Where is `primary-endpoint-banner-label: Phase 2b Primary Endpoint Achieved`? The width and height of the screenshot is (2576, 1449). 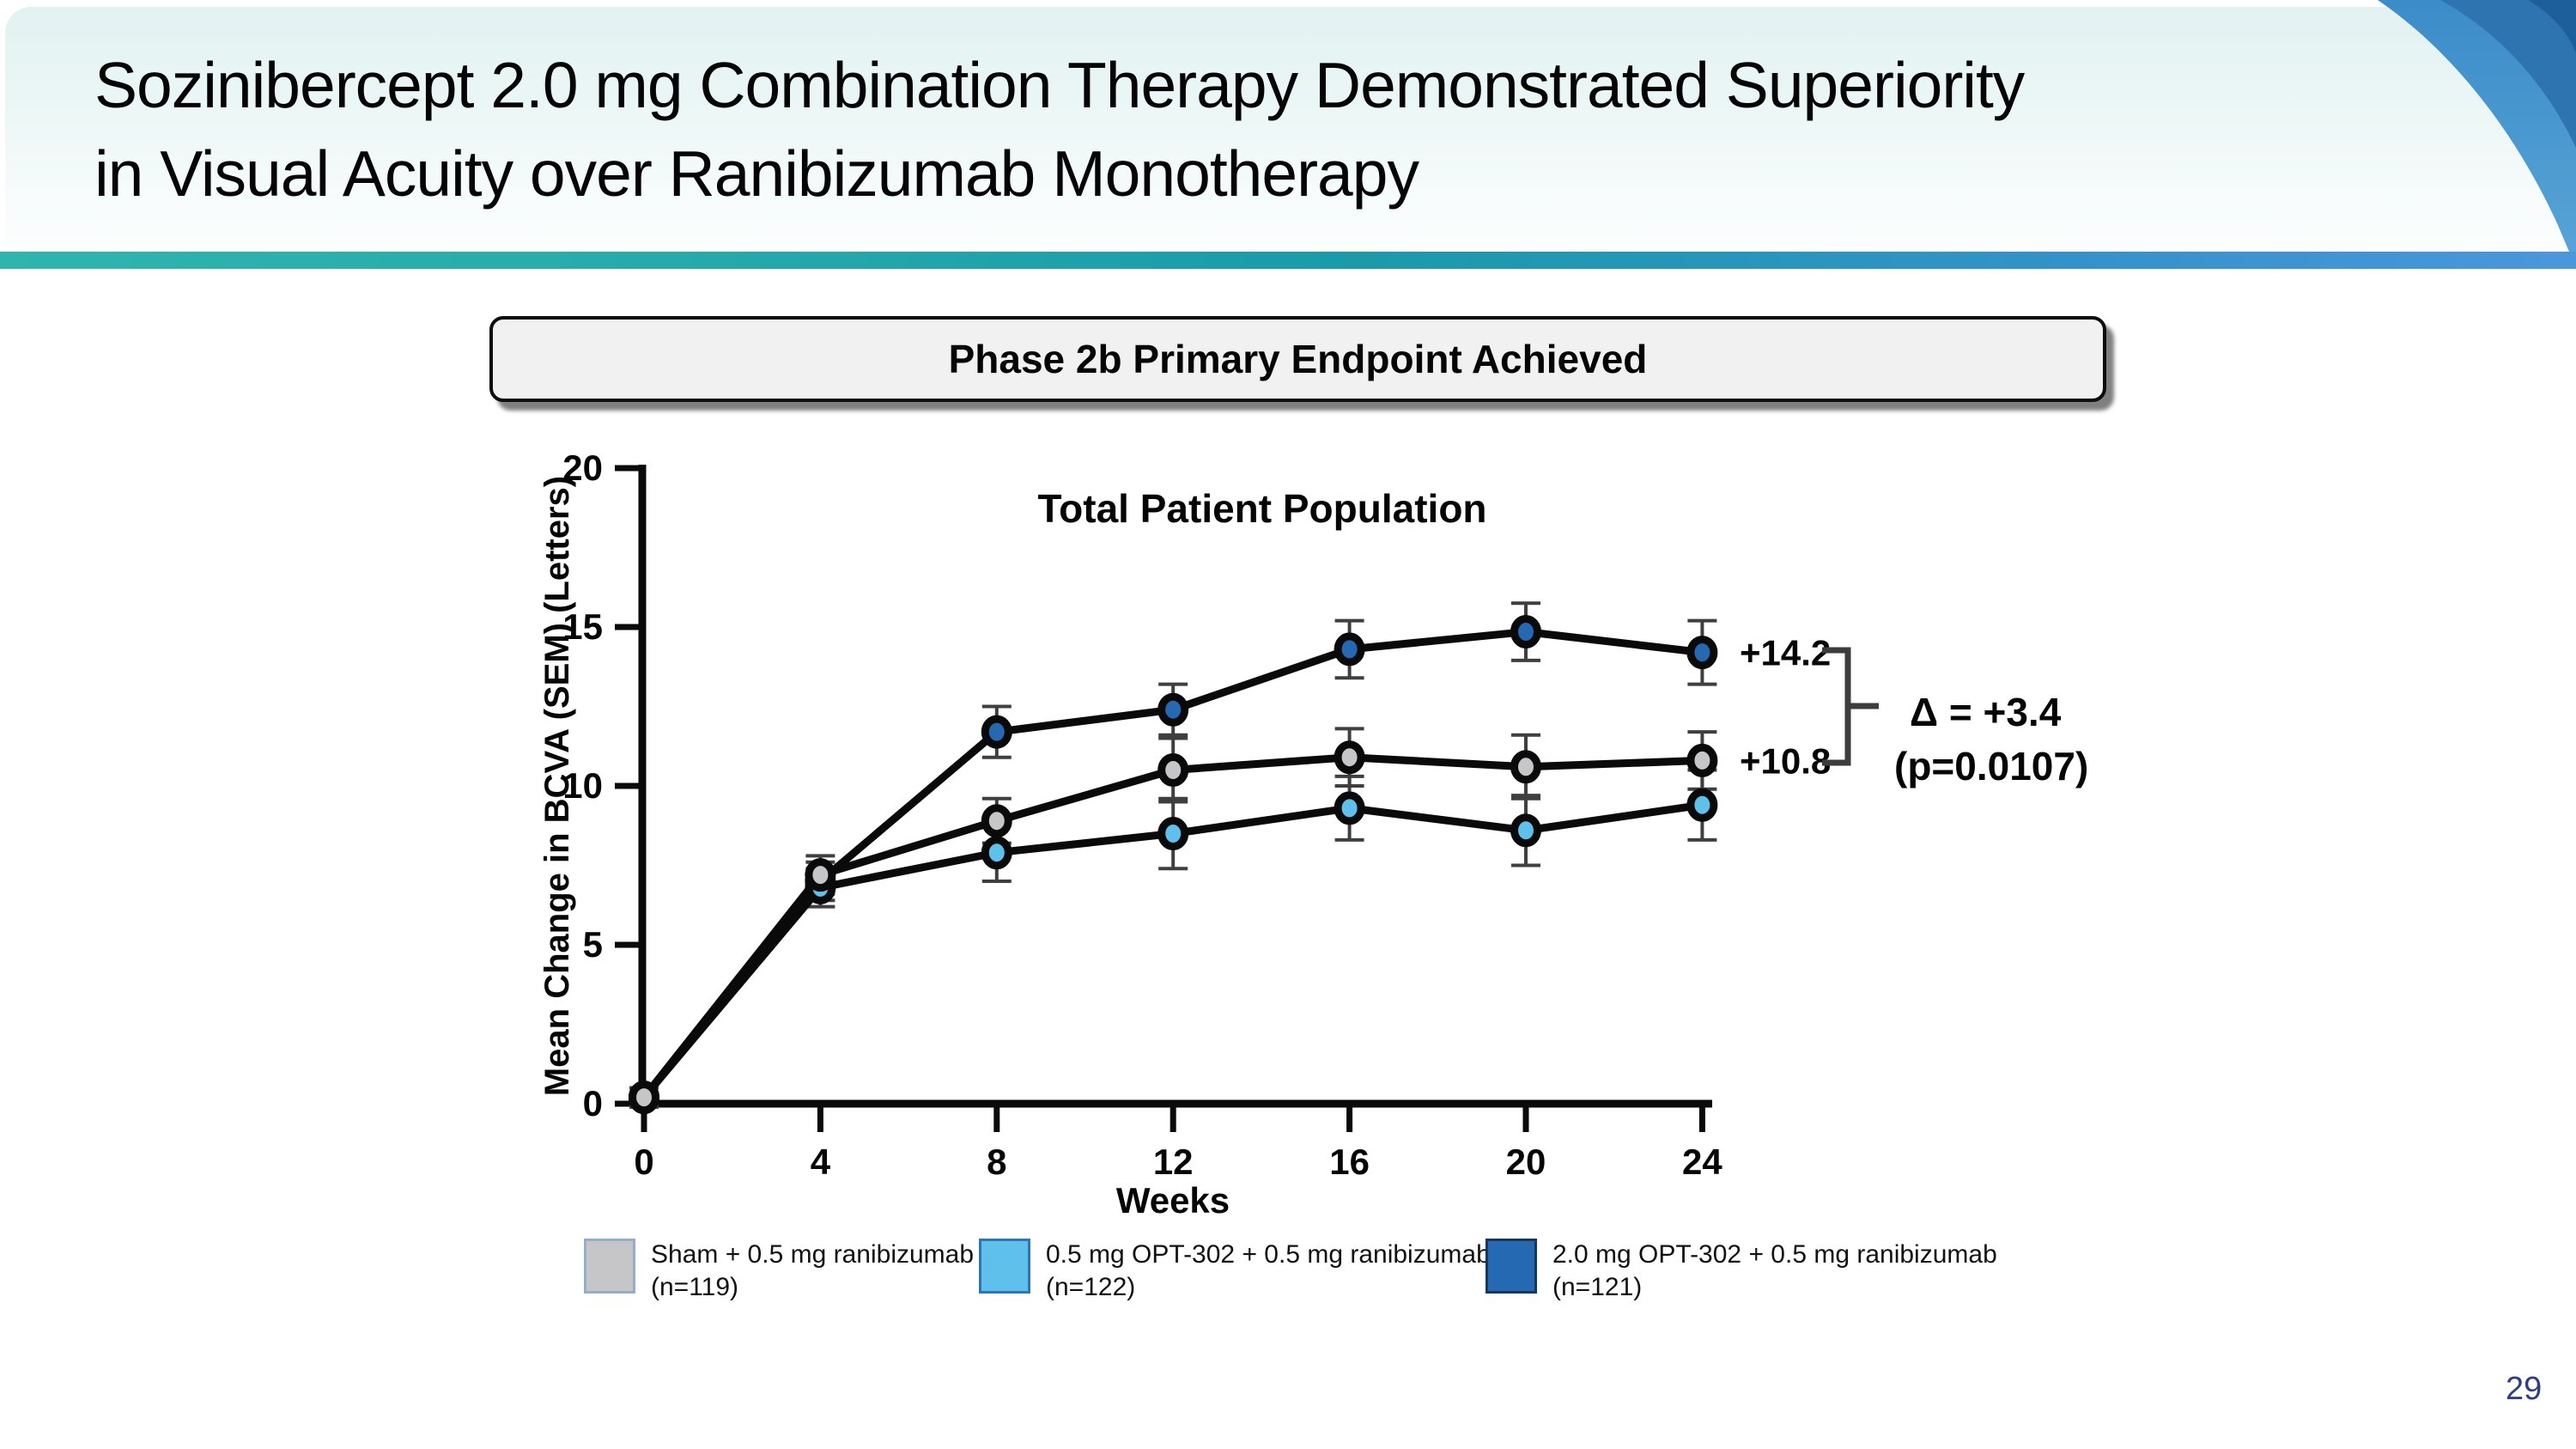
primary-endpoint-banner-label: Phase 2b Primary Endpoint Achieved is located at coordinates (1298, 359).